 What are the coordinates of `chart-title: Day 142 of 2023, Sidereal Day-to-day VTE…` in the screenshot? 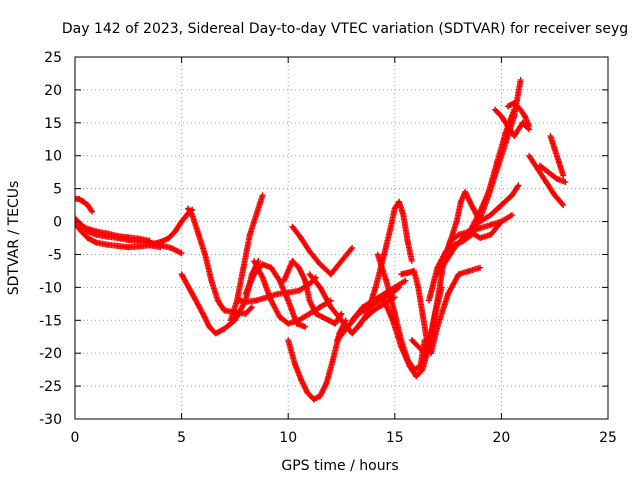 It's located at (345, 29).